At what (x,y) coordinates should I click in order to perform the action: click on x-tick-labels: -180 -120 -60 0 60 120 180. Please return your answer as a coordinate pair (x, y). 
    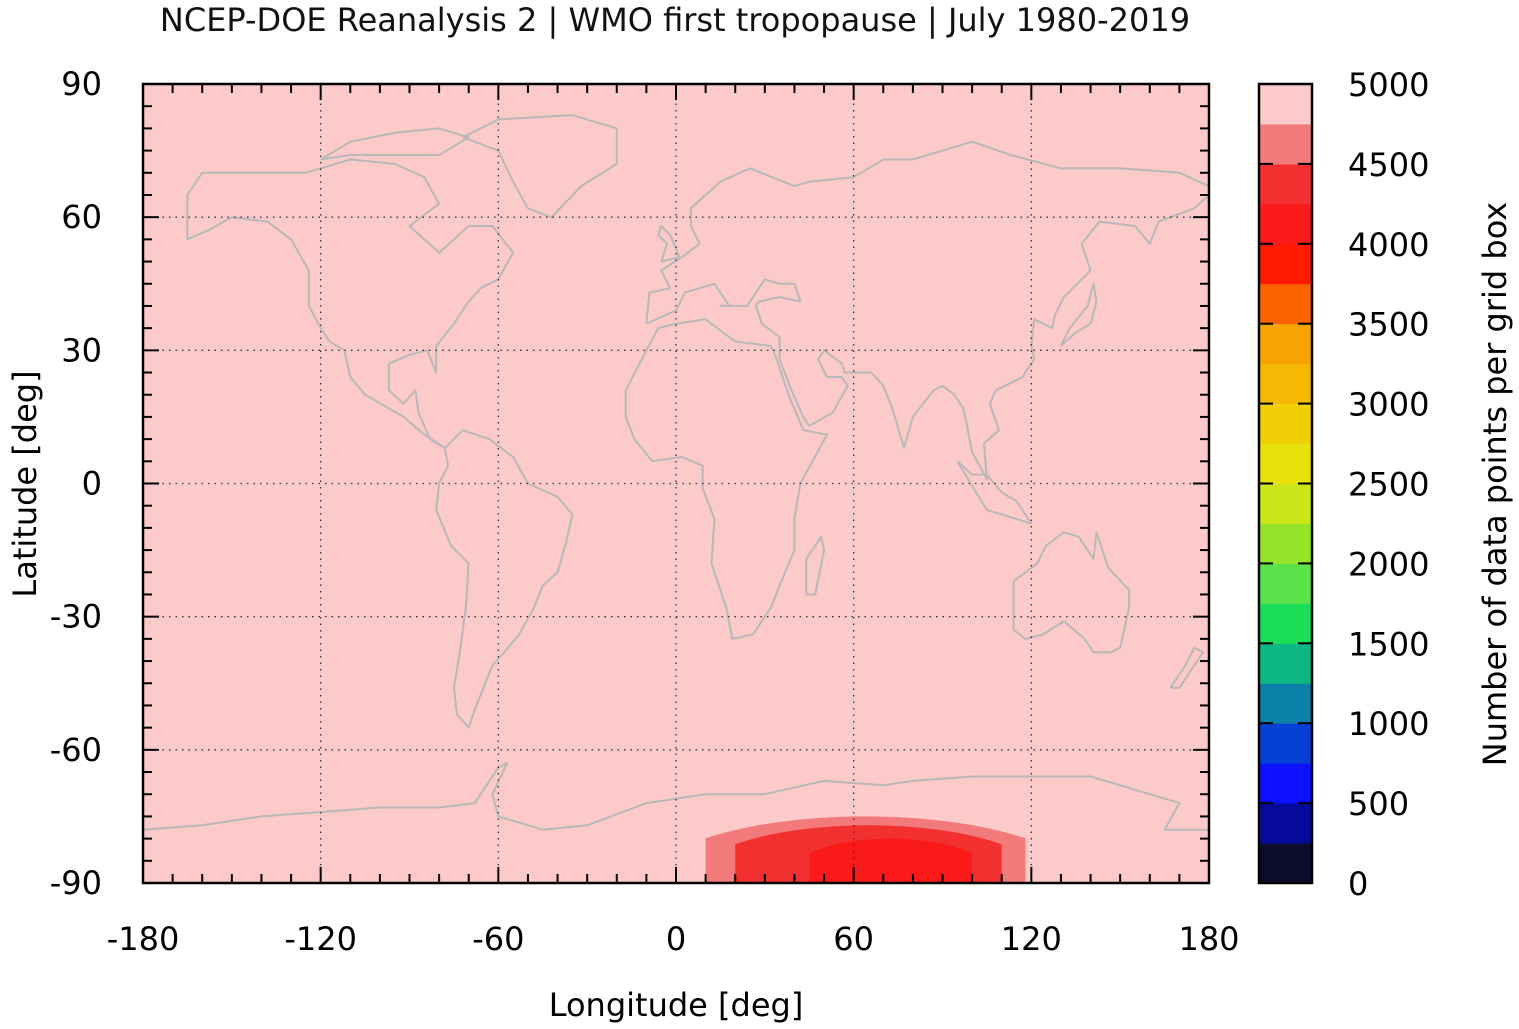
    Looking at the image, I should click on (673, 939).